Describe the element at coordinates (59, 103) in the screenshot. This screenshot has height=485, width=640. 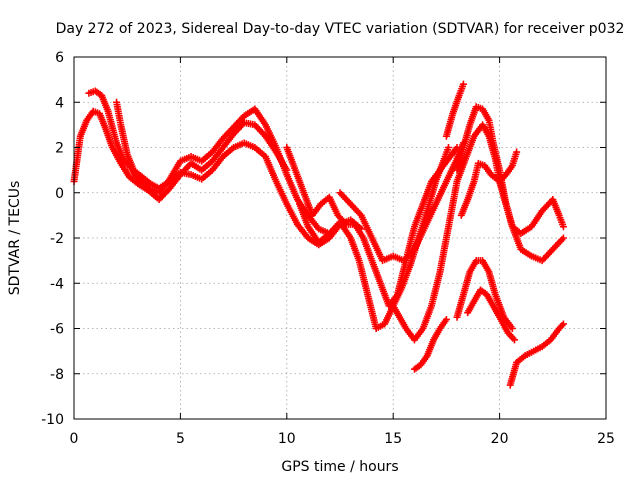
I see `y-tick-label: 4` at that location.